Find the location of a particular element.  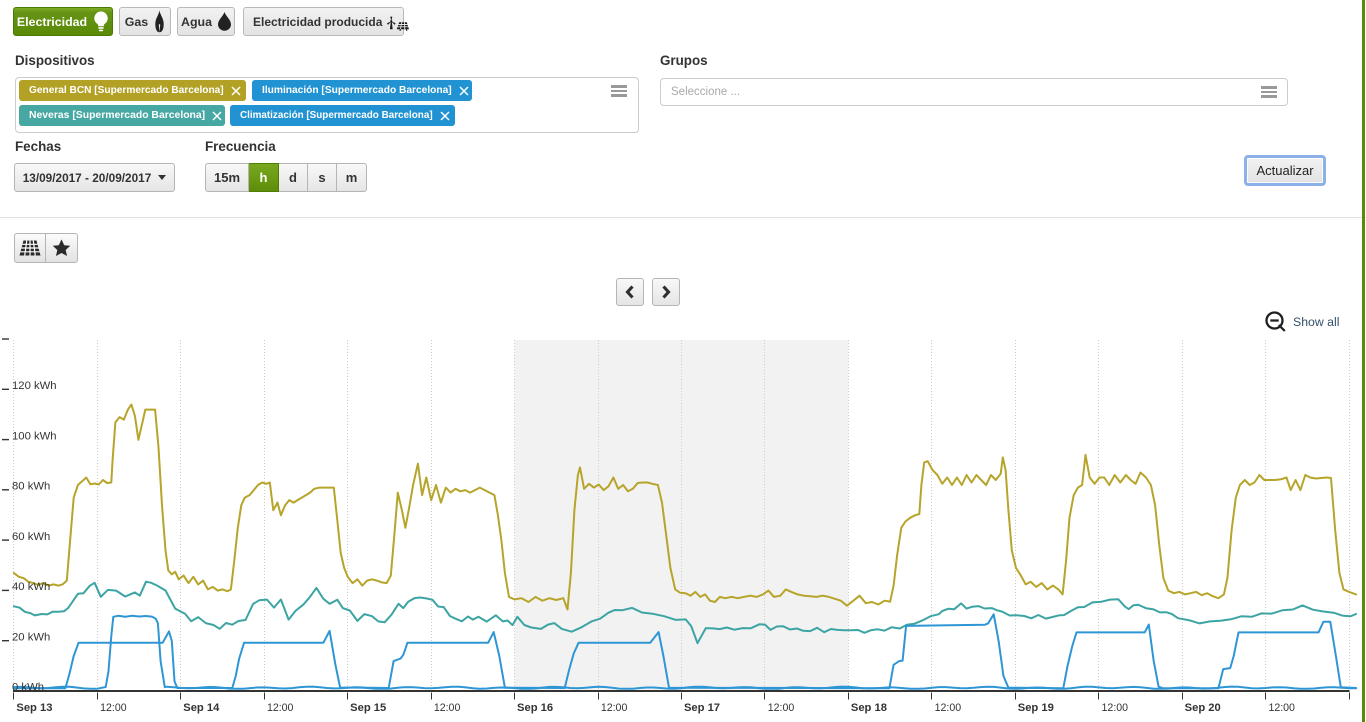

svg-text: Sep 13 is located at coordinates (34, 708).